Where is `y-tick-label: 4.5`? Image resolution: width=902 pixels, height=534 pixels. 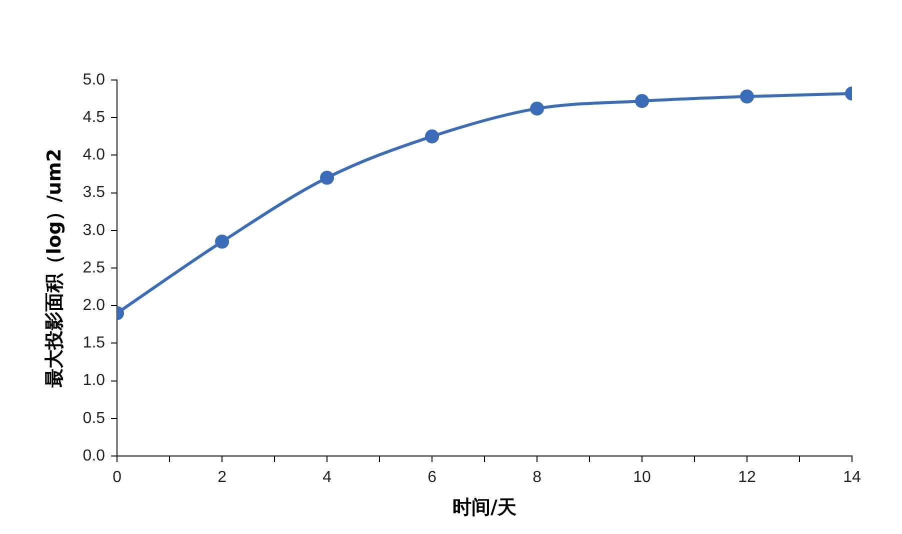
y-tick-label: 4.5 is located at coordinates (94, 117).